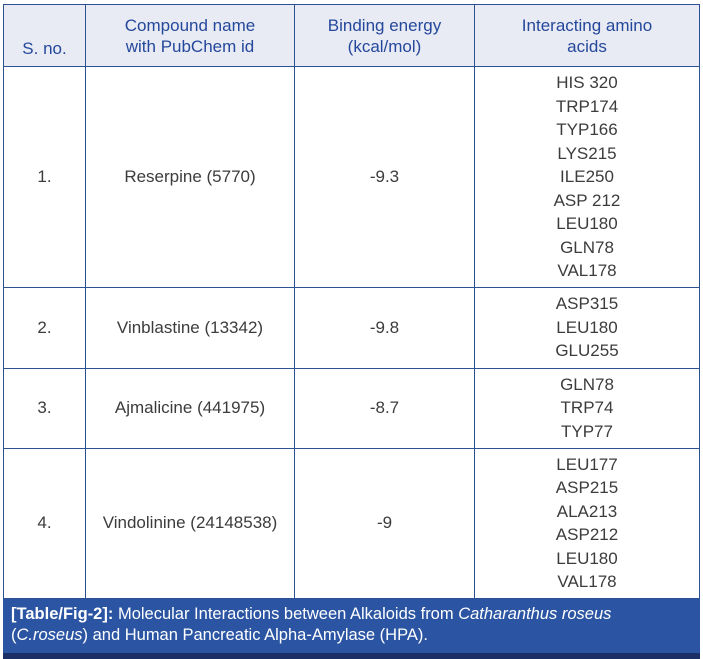 The width and height of the screenshot is (703, 659). I want to click on caption-italic-segment: C.roseus, so click(49, 635).